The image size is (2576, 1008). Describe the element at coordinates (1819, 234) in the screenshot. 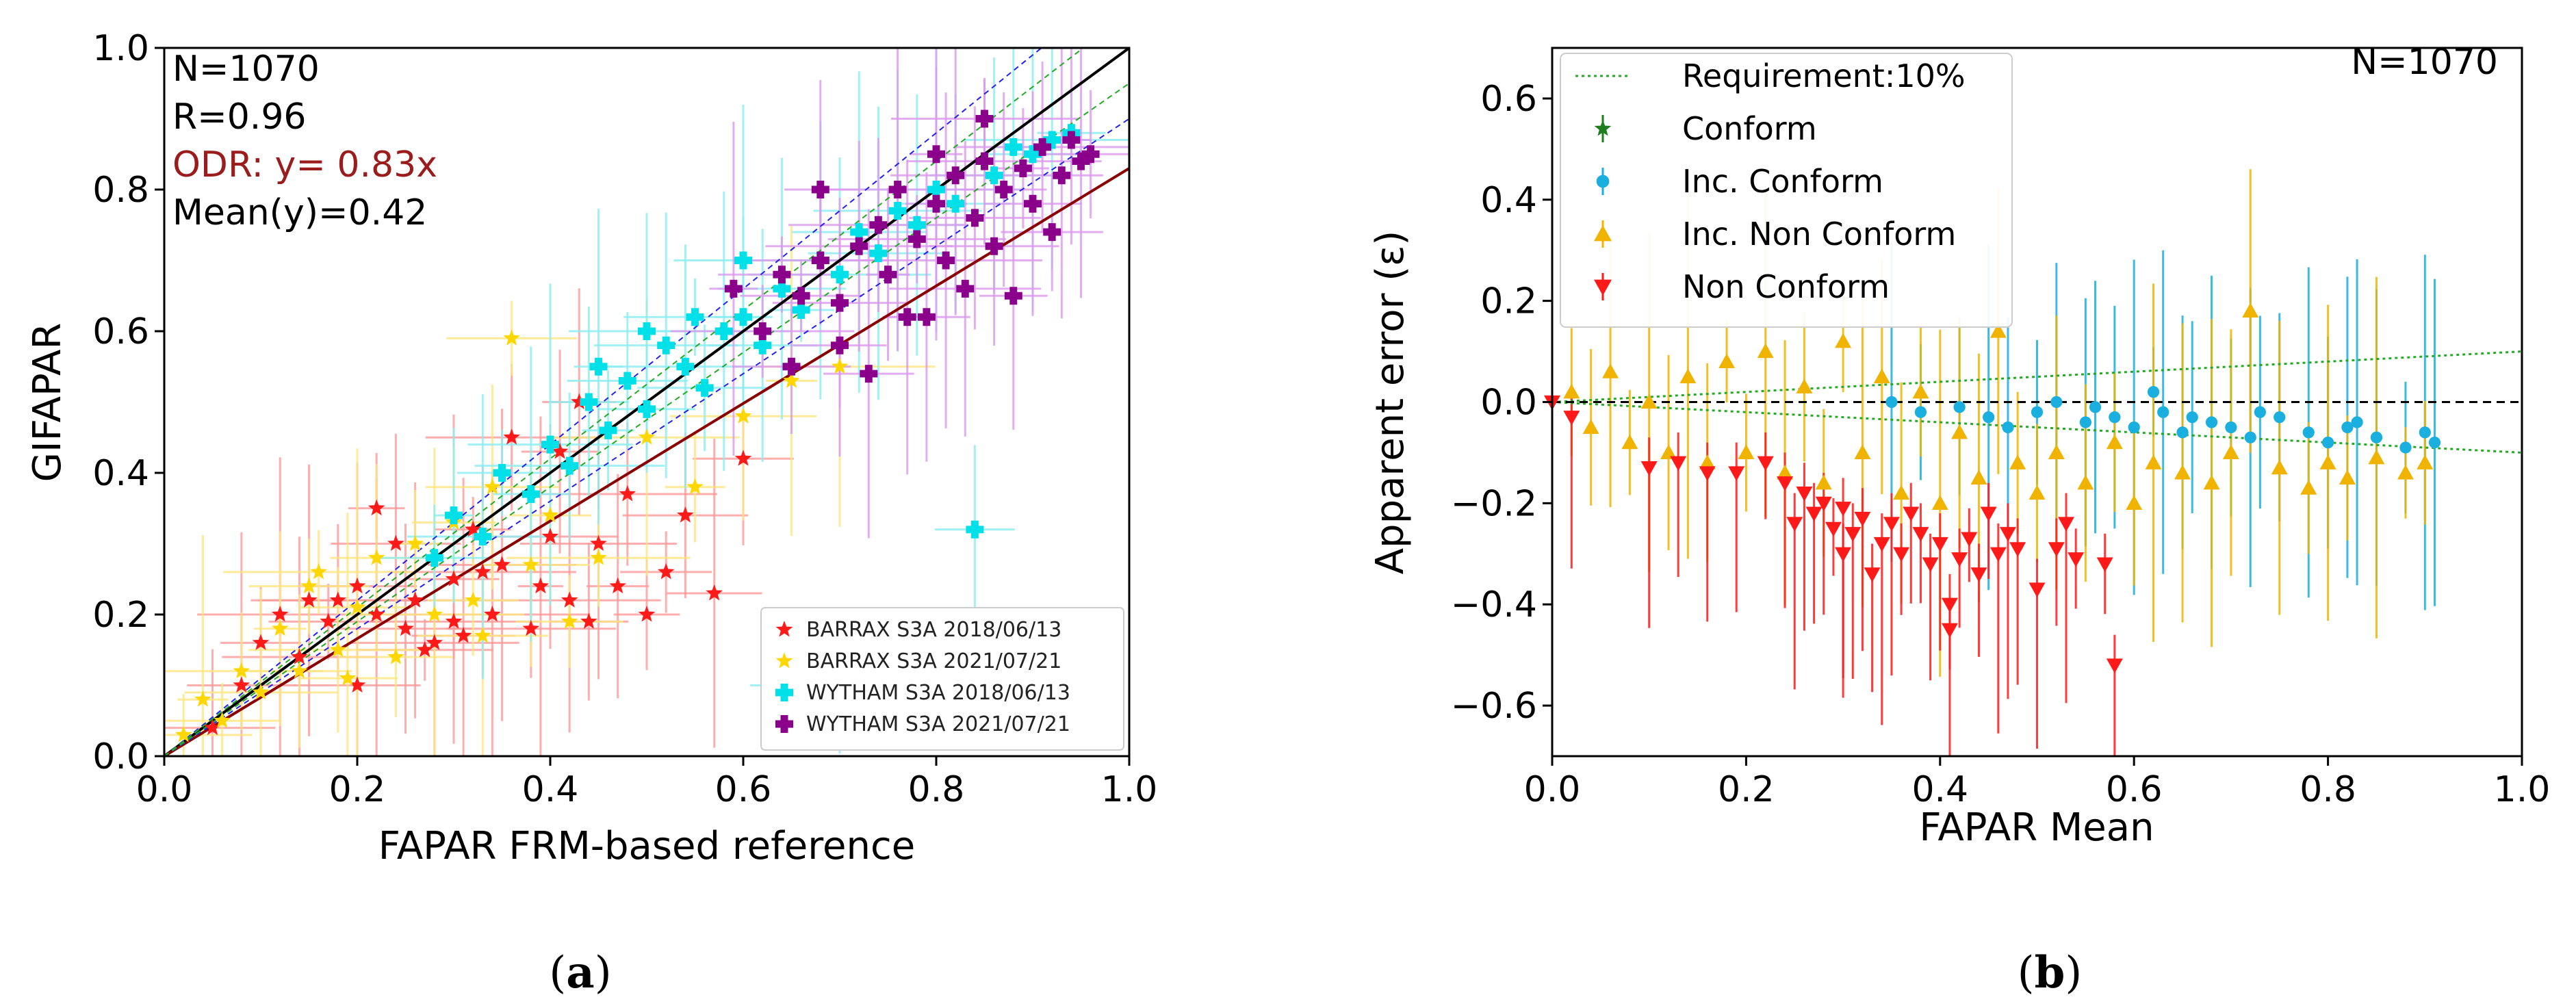

I see `legend-label: Inc. Non Conform` at that location.